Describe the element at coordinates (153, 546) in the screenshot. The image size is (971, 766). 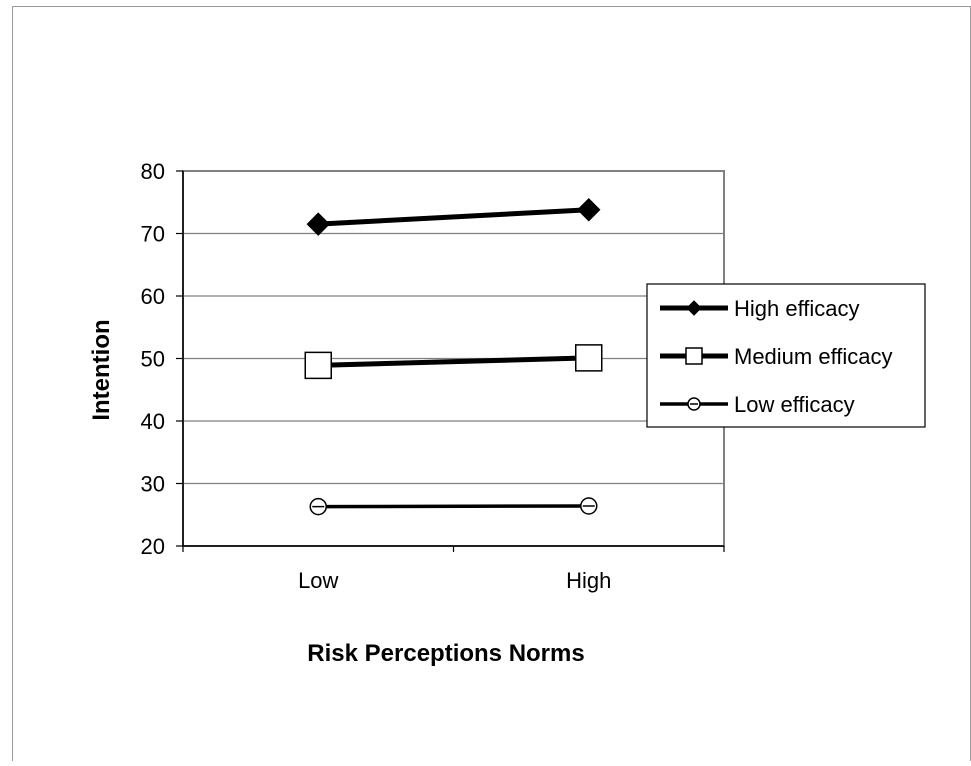
I see `y-tick-label: 20` at that location.